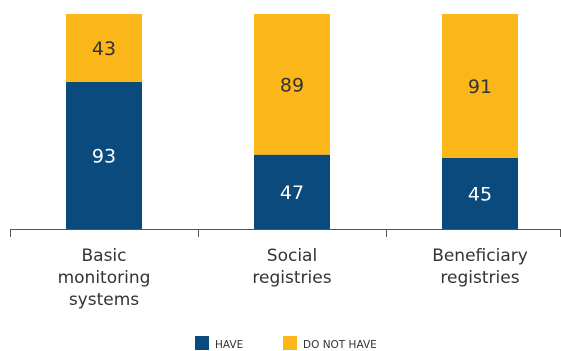 This screenshot has height=351, width=561. I want to click on category-label-0-line-1: monitoring, so click(104, 278).